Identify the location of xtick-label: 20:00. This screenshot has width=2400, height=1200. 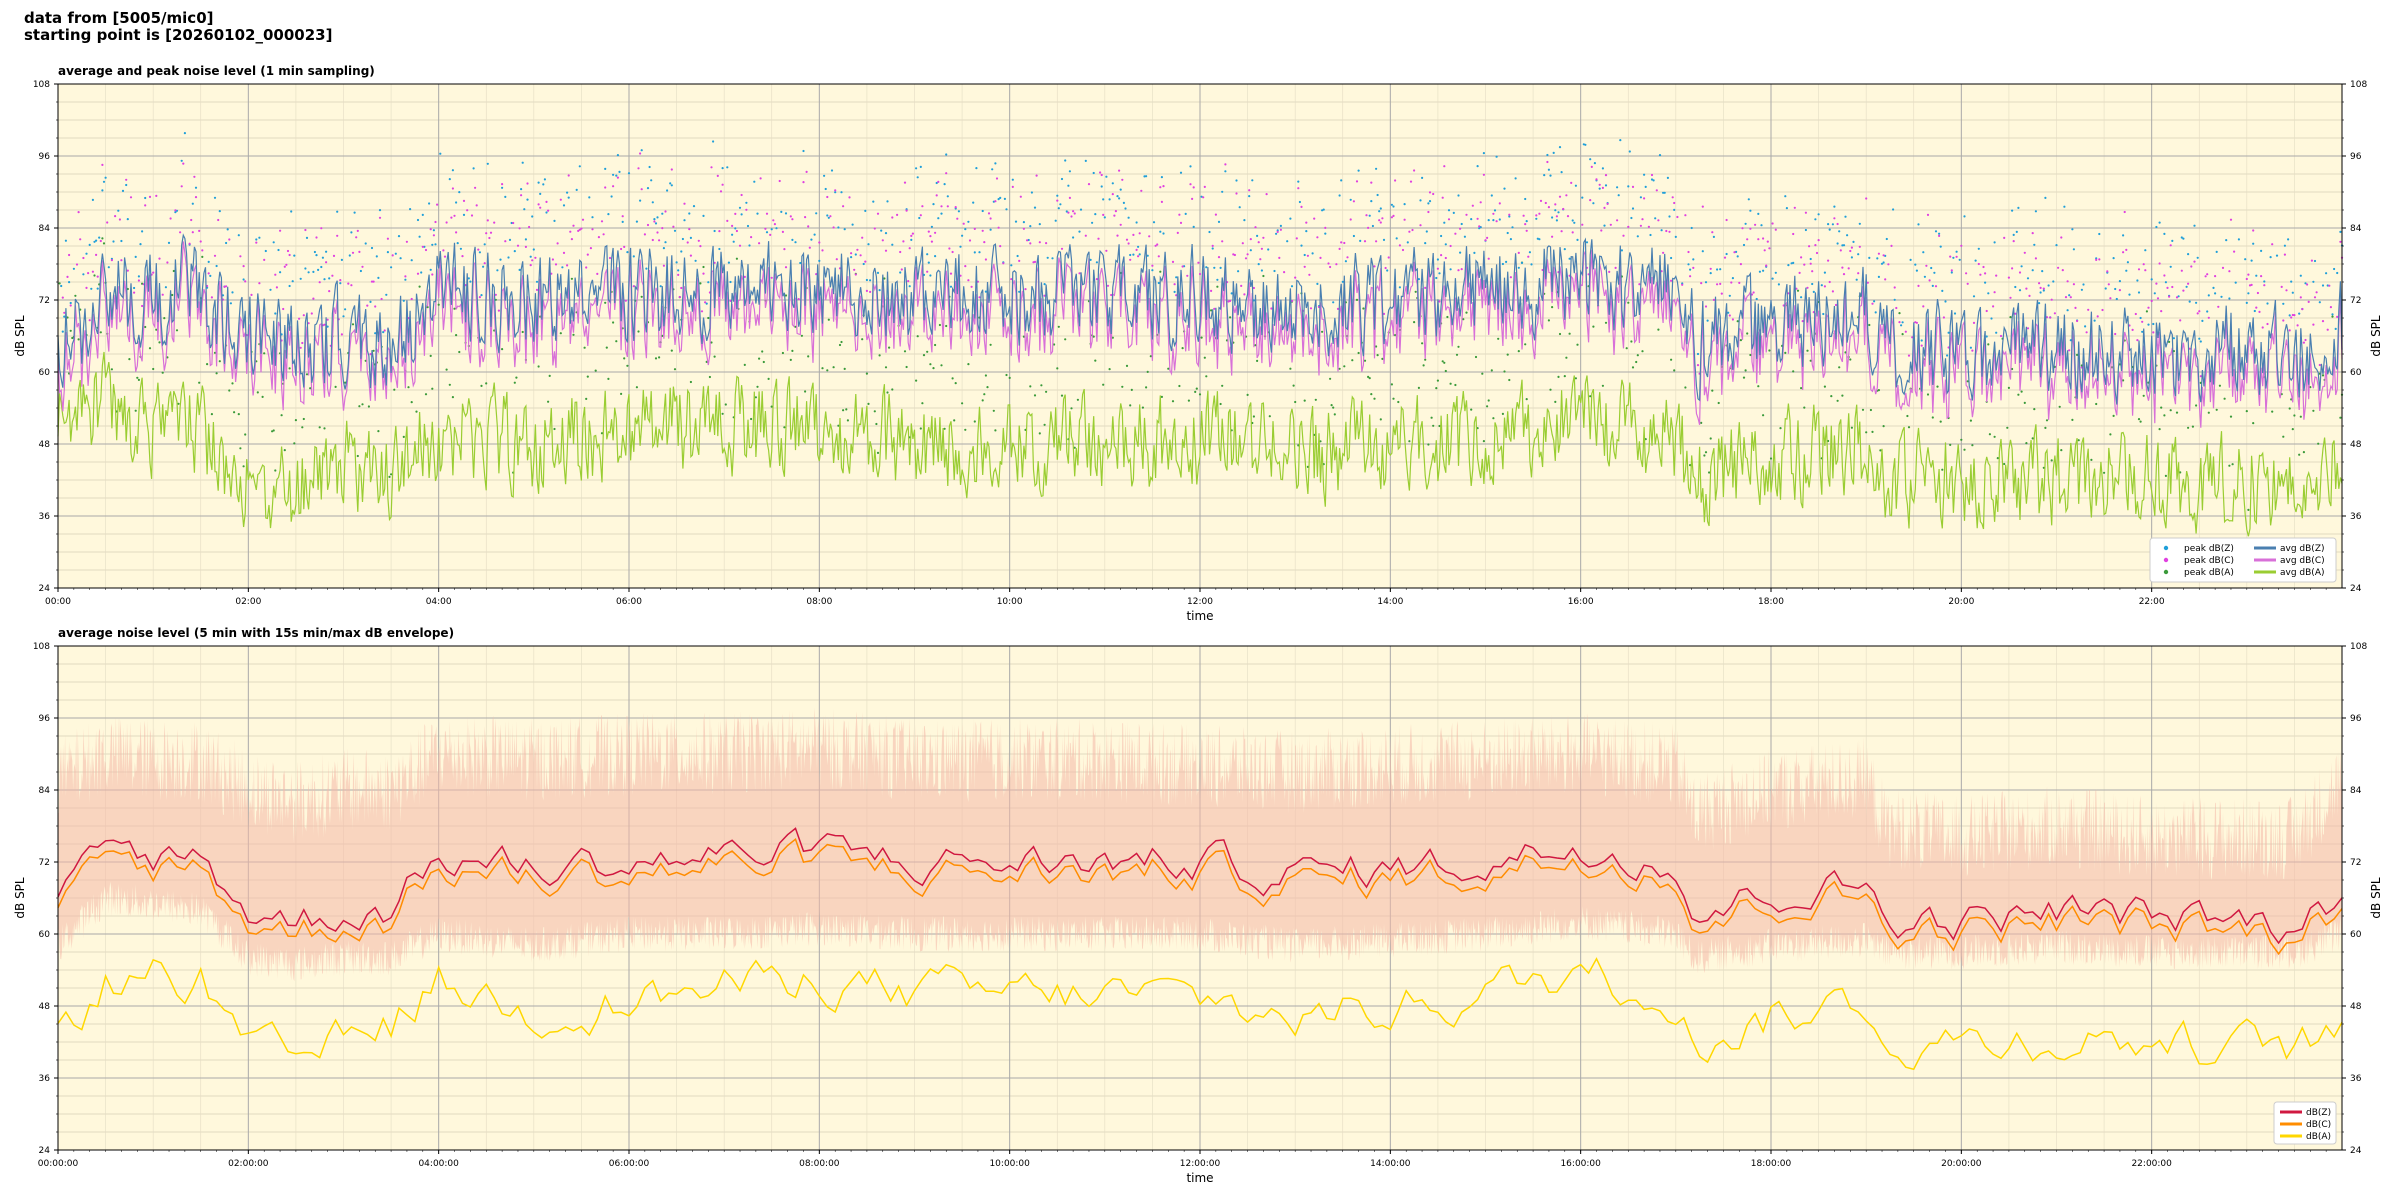
(1961, 602).